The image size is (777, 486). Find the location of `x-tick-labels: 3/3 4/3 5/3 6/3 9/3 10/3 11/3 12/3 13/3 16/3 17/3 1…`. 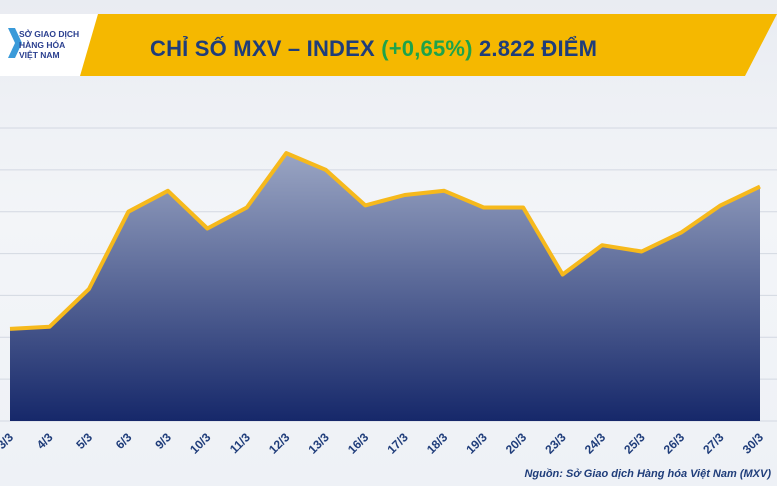

x-tick-labels: 3/3 4/3 5/3 6/3 9/3 10/3 11/3 12/3 13/3 16/3 17/3 1… is located at coordinates (383, 443).